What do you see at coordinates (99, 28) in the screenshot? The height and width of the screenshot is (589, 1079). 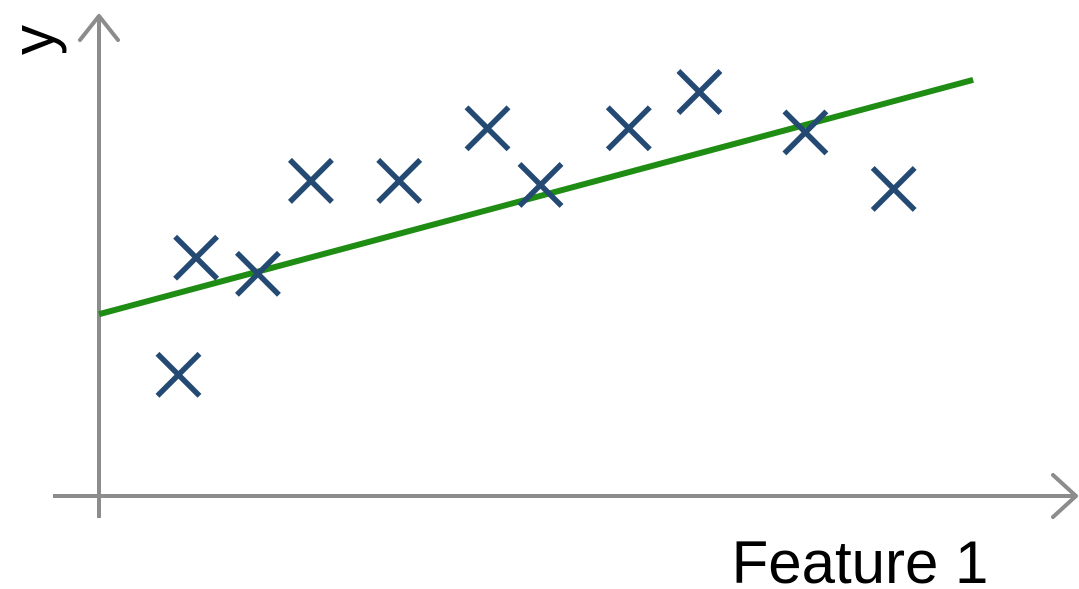 I see `y-axis-arrowhead` at bounding box center [99, 28].